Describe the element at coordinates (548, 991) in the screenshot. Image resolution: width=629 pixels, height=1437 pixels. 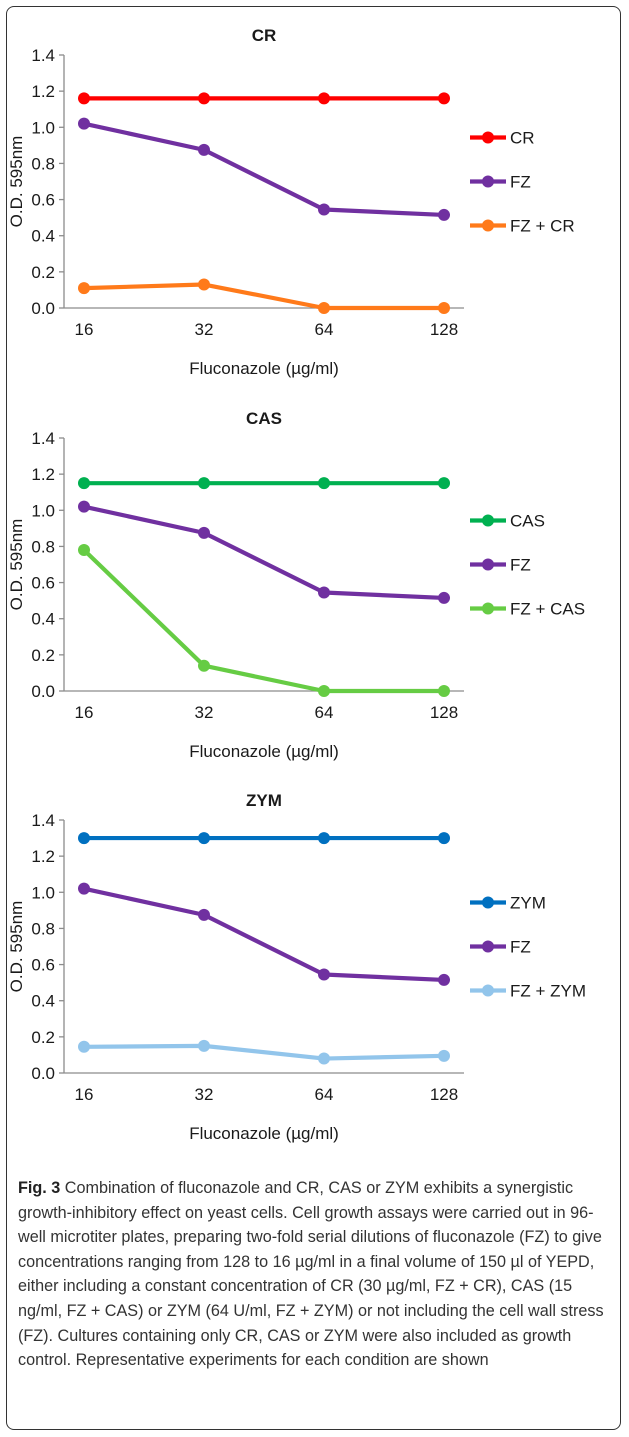
I see `legend-label: FZ + ZYM` at that location.